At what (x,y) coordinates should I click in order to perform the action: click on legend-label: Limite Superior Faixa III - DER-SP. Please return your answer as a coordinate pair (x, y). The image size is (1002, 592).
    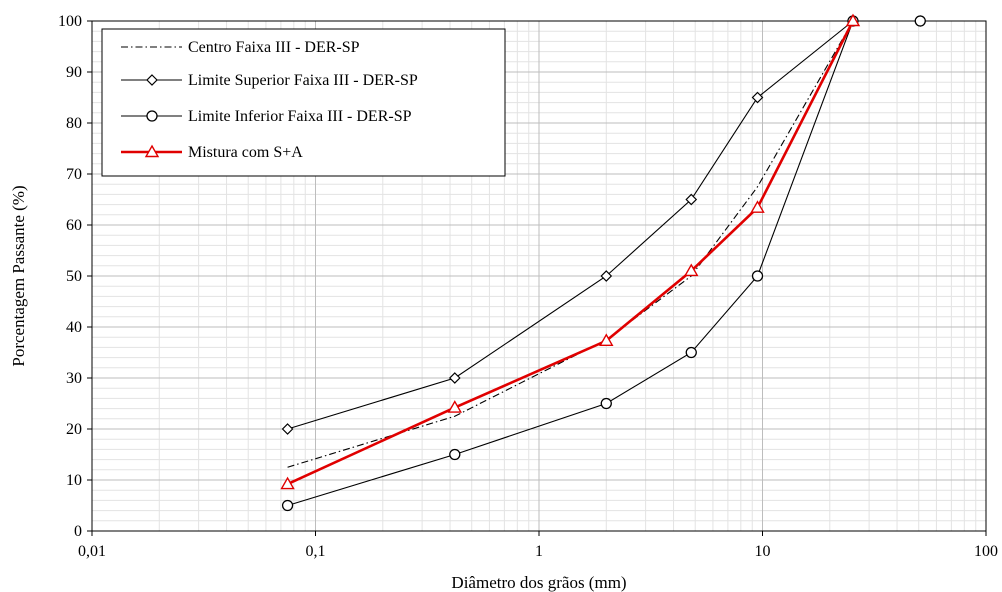
    Looking at the image, I should click on (303, 80).